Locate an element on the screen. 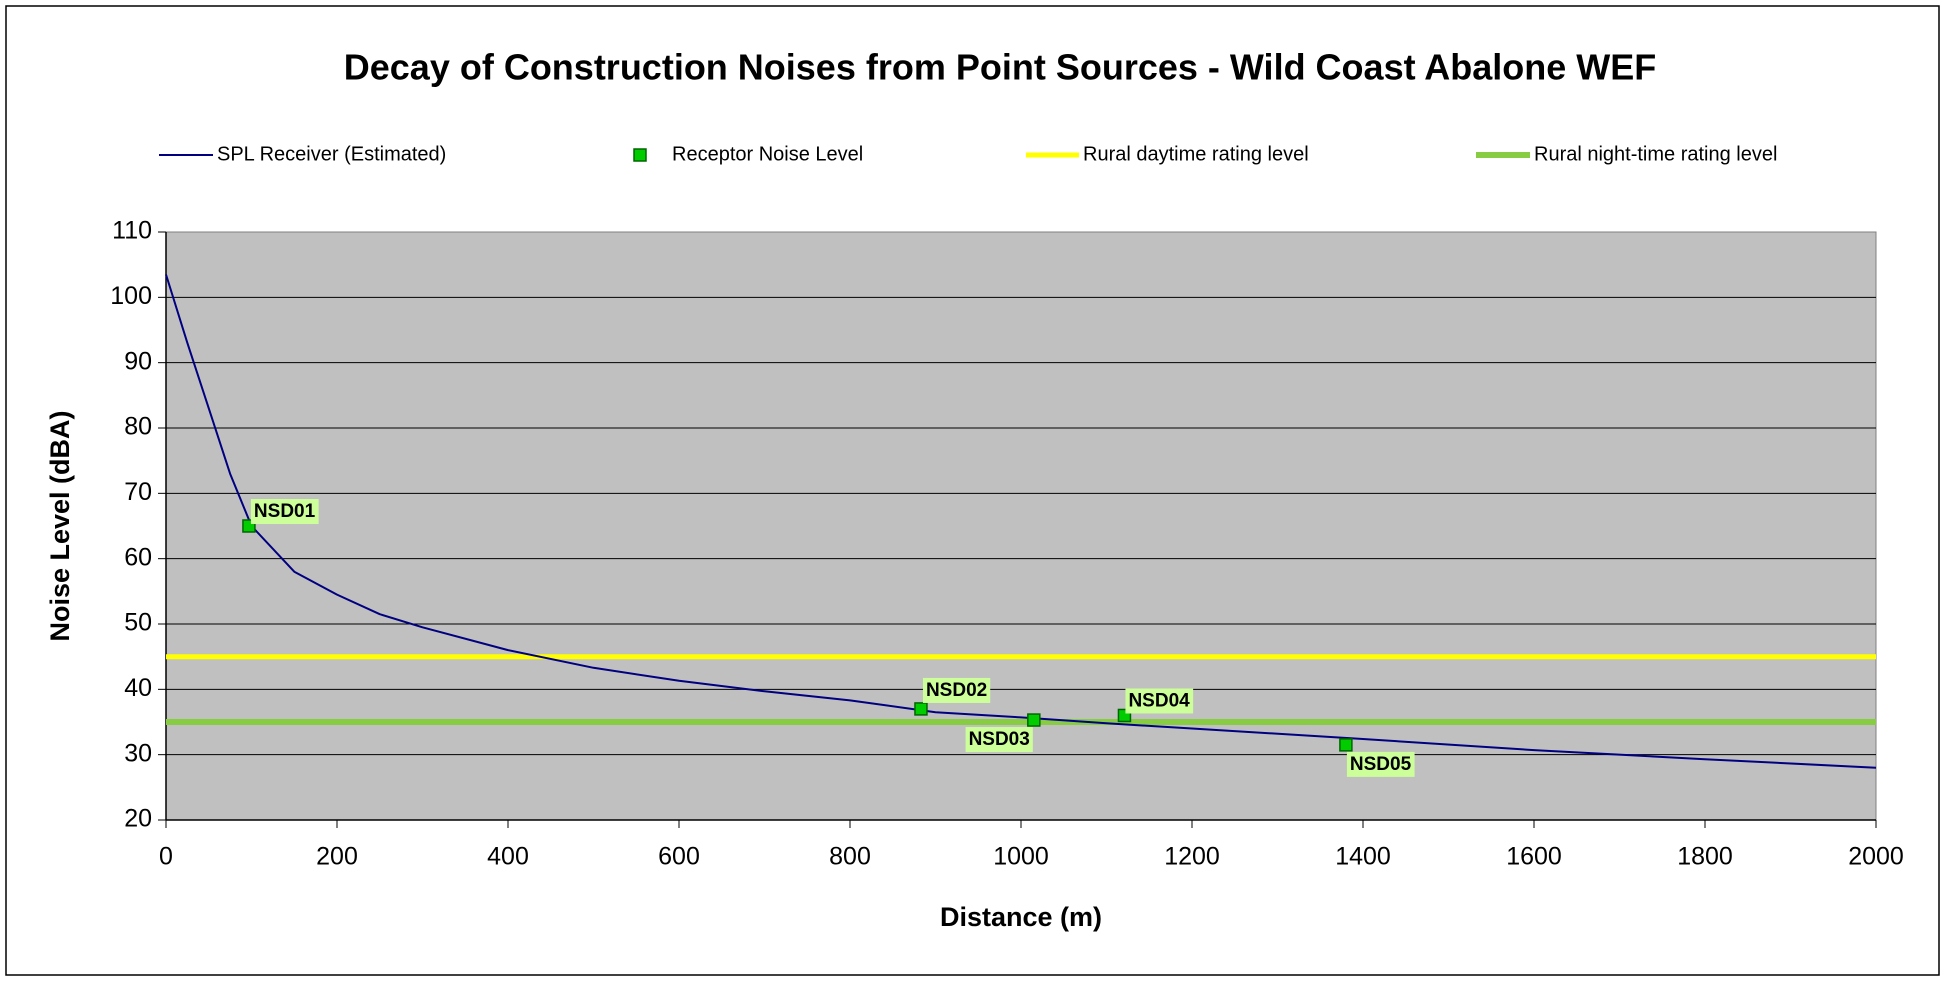 The width and height of the screenshot is (1945, 981). x-tick-label: 1400 is located at coordinates (1363, 857).